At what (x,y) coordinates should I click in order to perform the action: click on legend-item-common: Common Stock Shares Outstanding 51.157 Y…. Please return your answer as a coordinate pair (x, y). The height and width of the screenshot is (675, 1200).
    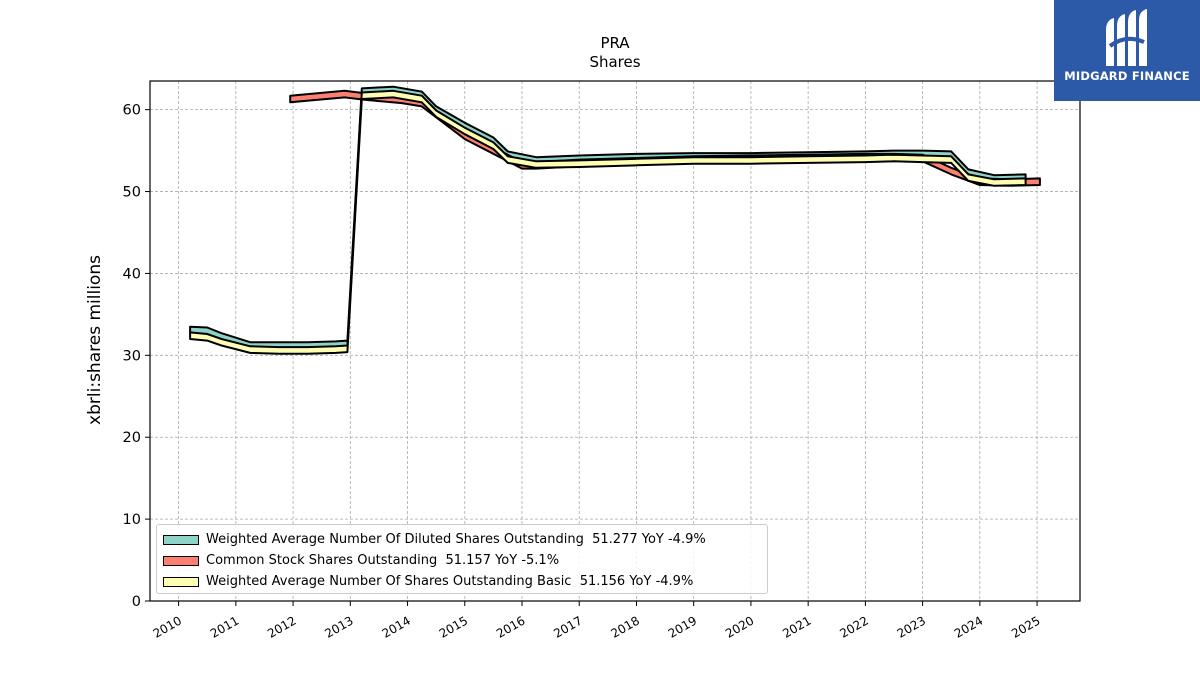
    Looking at the image, I should click on (465, 560).